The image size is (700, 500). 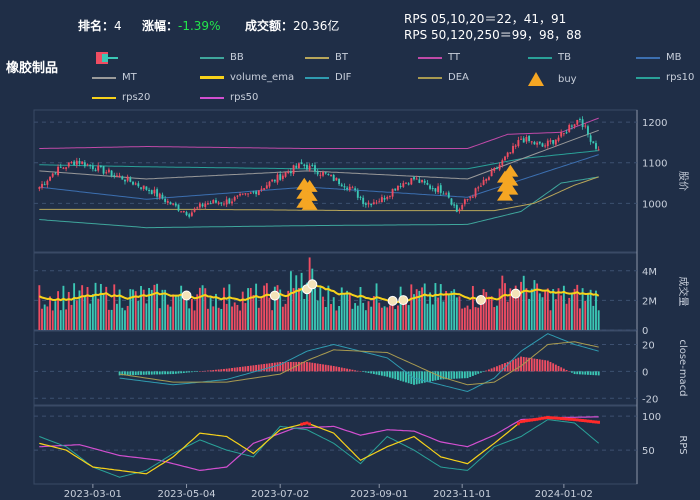 I want to click on legend-buy: buy, so click(x=552, y=79).